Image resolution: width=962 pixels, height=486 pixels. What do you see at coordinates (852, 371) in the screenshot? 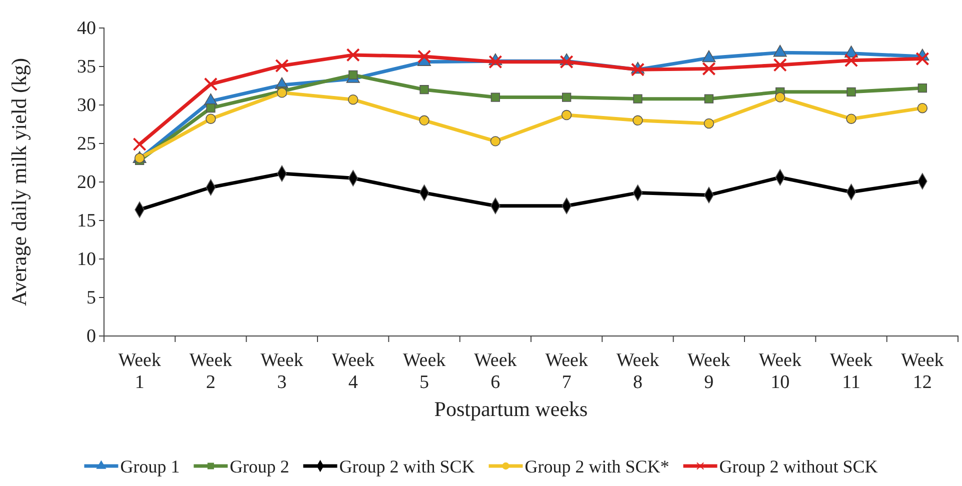
I see `x-tick-label: Week 11` at bounding box center [852, 371].